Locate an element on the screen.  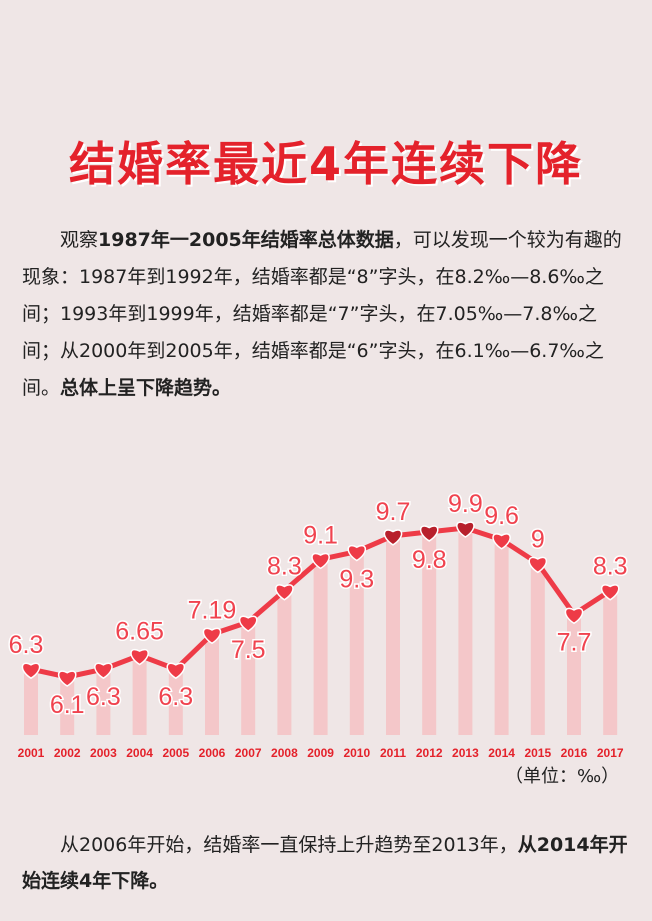
bar-2016 is located at coordinates (574, 674).